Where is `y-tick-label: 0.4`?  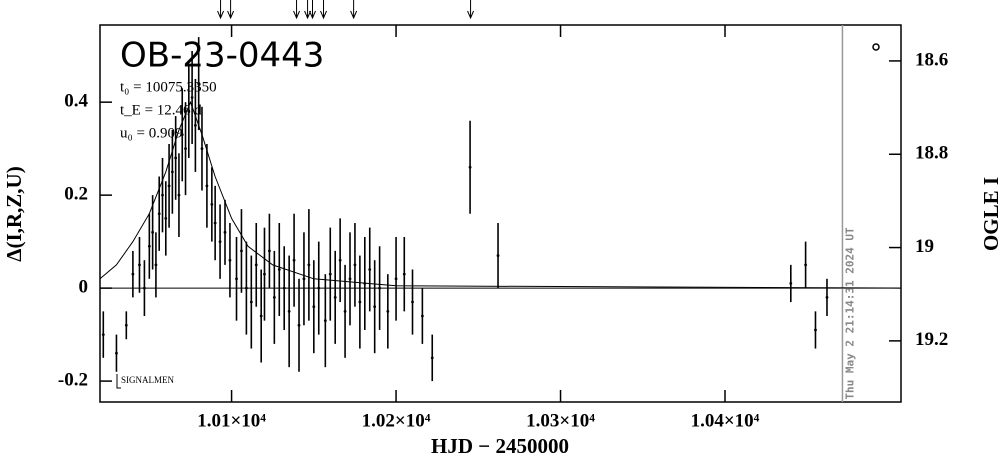
y-tick-label: 0.4 is located at coordinates (76, 101).